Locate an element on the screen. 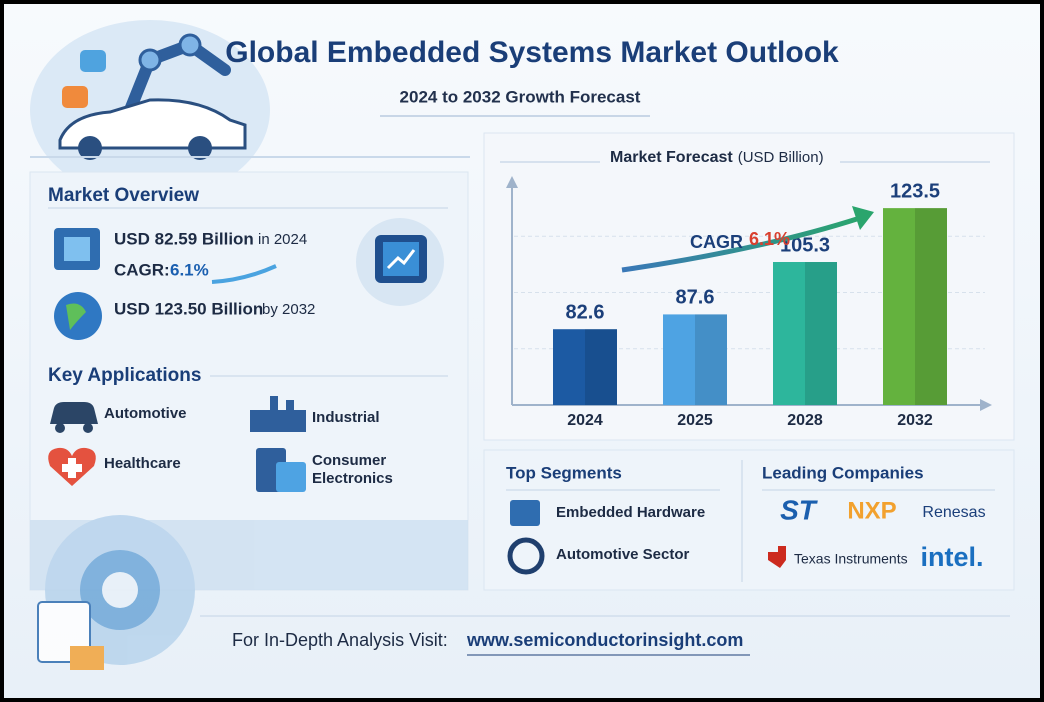 The height and width of the screenshot is (702, 1044). value-label: 82.6 is located at coordinates (585, 312).